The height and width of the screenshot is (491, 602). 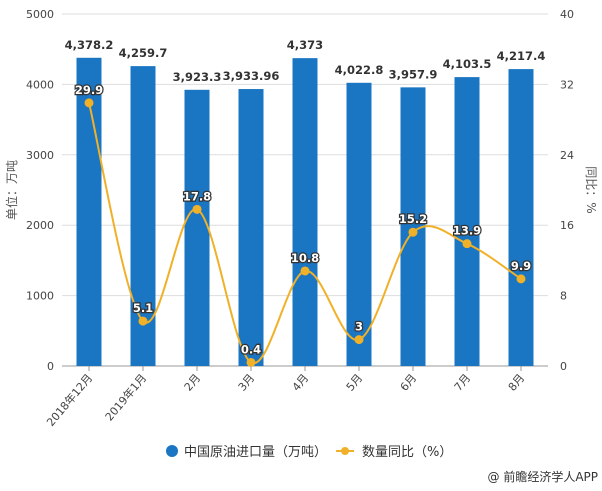 I want to click on bar-value-label: 4,022.8, so click(x=359, y=70).